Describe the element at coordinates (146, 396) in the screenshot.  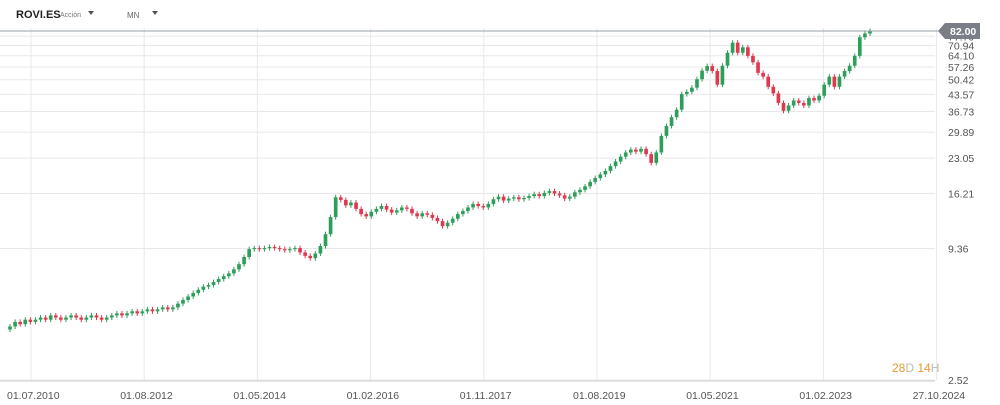
I see `x-tick-label: 01.08.2012` at that location.